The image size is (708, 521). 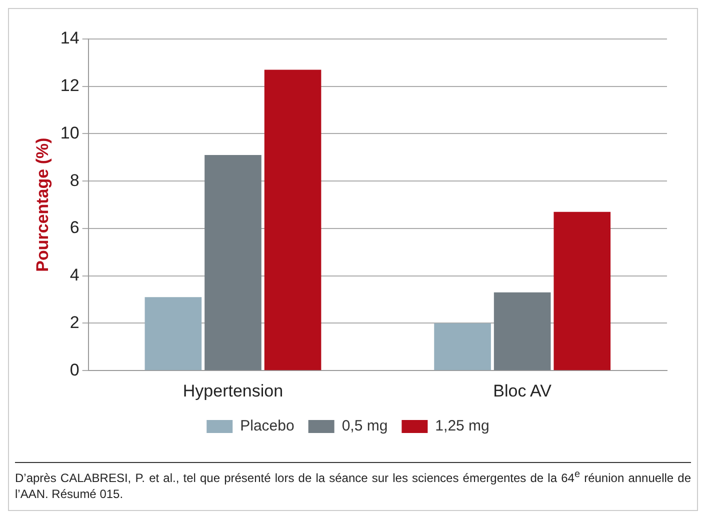 What do you see at coordinates (365, 426) in the screenshot?
I see `legend-label: 0,5 mg` at bounding box center [365, 426].